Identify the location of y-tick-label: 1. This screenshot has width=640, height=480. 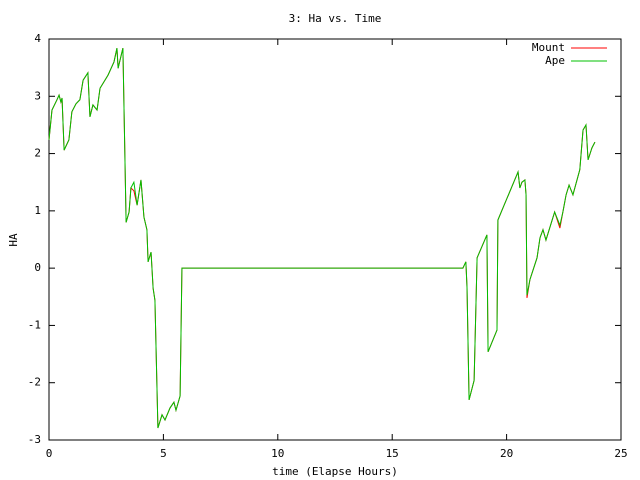
(37, 210).